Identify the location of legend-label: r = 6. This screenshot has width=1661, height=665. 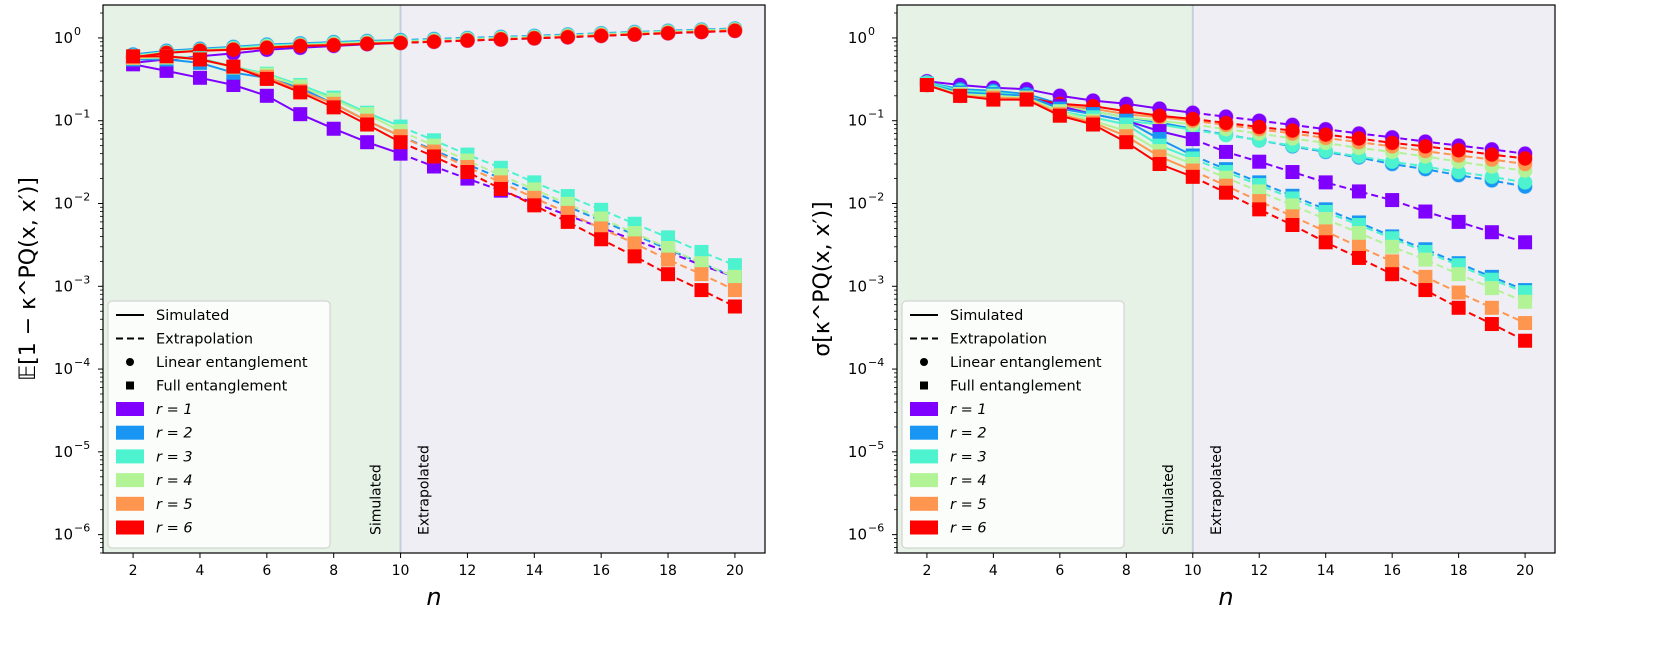
(174, 529).